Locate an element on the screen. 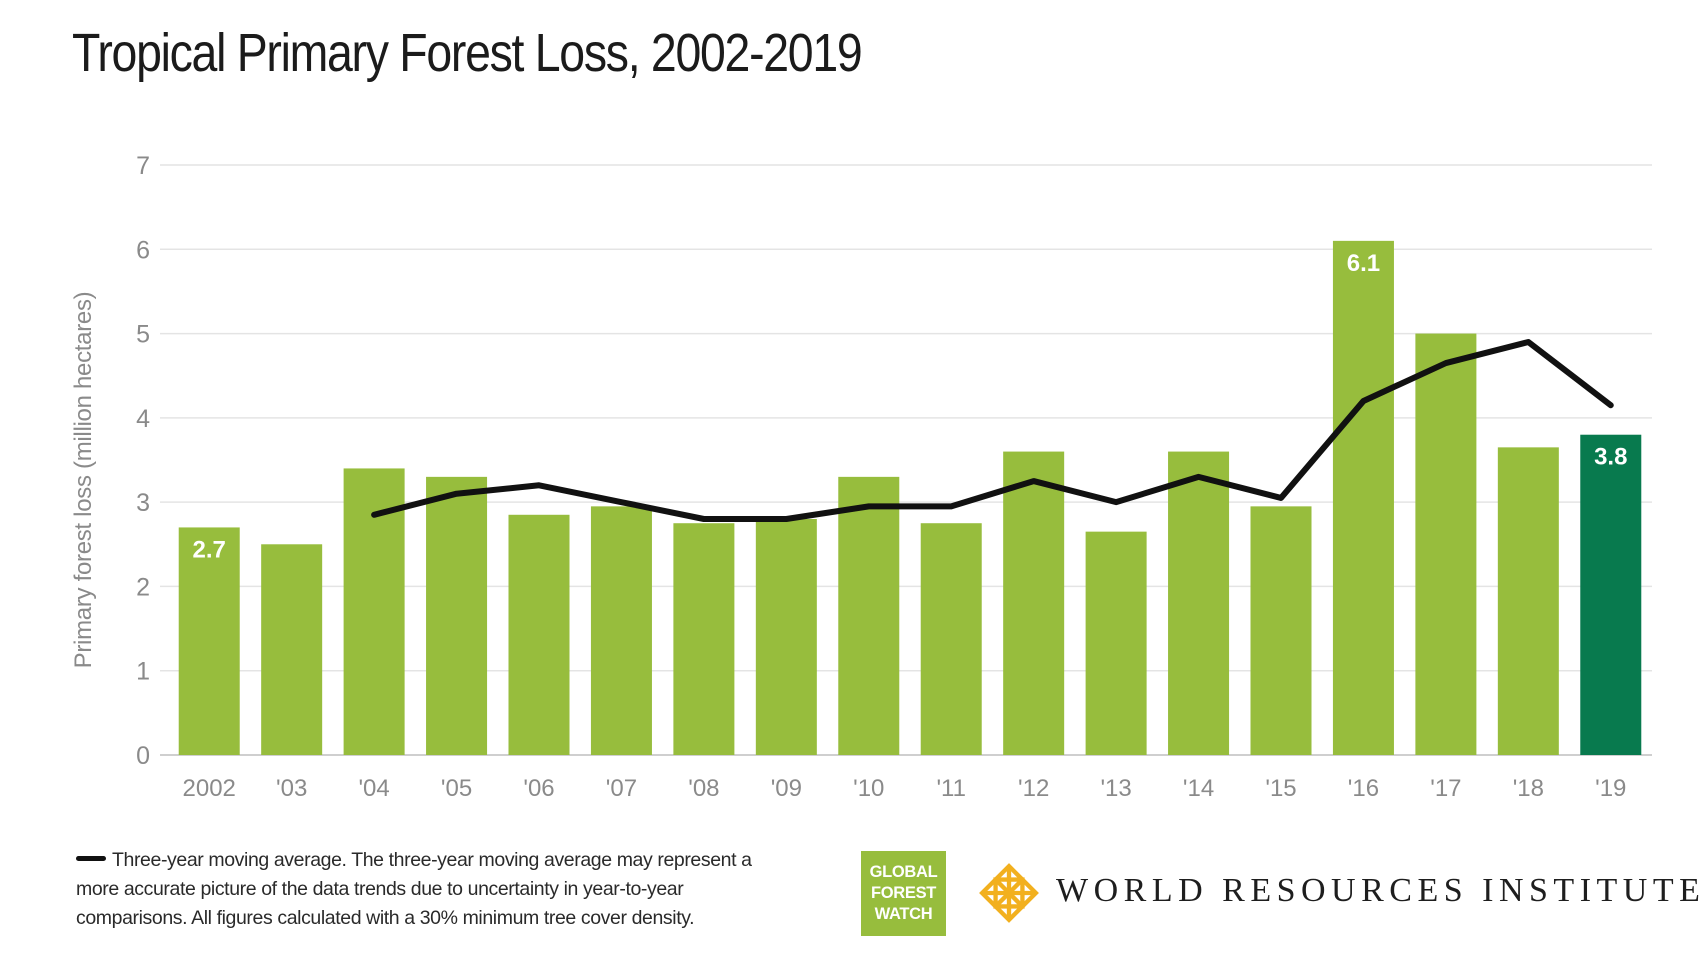 The width and height of the screenshot is (1704, 974). world-resources-institute-logo-text: WORLD RESOURCES INSTITUTE is located at coordinates (1380, 890).